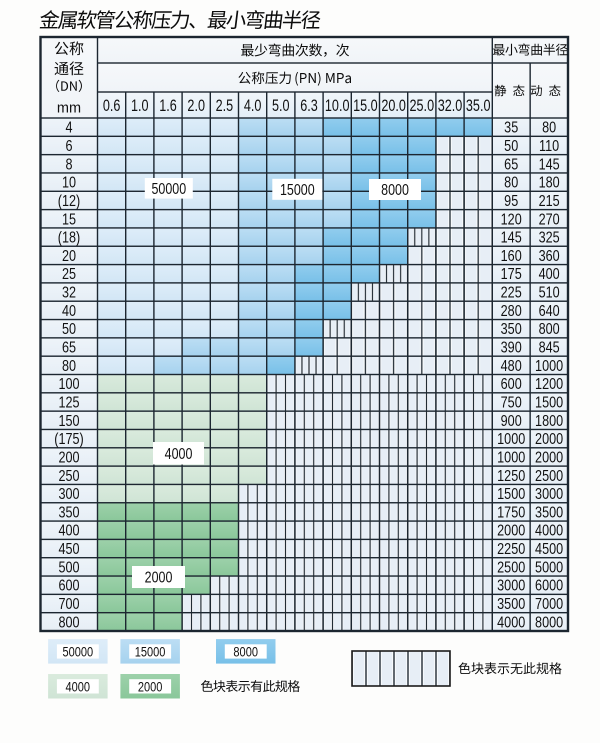  Describe the element at coordinates (69, 218) in the screenshot. I see `svg-text: 15` at that location.